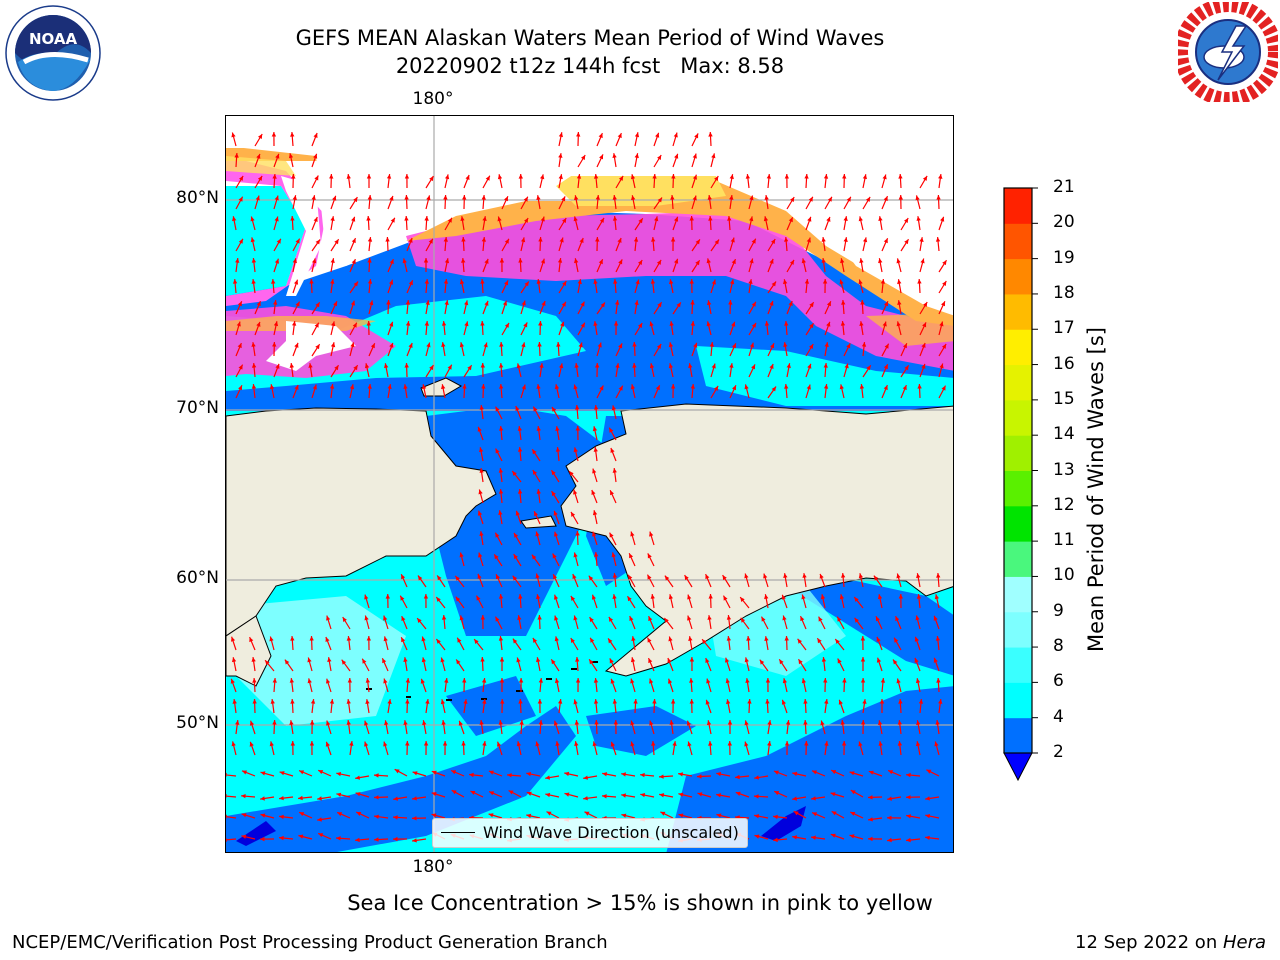 The image size is (1280, 960). I want to click on land-alaska, so click(756, 540).